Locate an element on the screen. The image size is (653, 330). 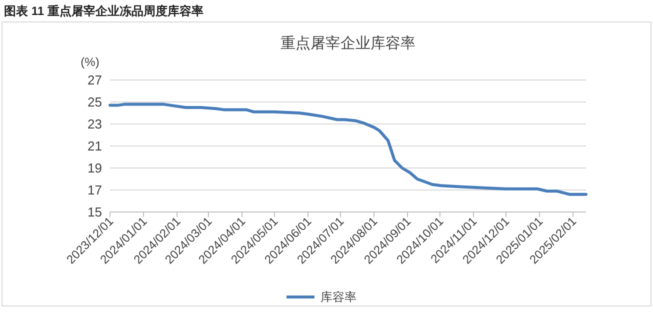
y-tick-label: 27 is located at coordinates (95, 80).